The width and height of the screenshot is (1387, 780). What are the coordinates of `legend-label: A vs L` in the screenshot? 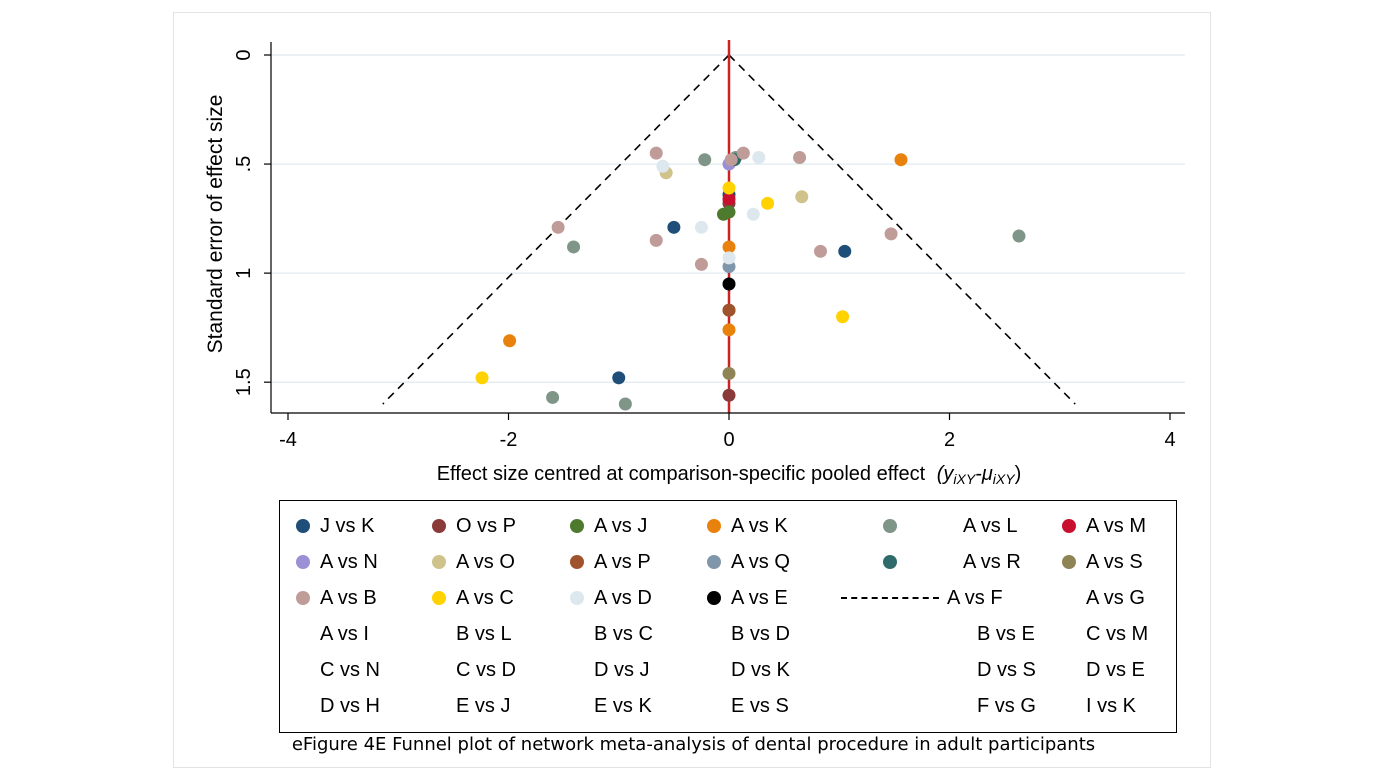 It's located at (990, 525).